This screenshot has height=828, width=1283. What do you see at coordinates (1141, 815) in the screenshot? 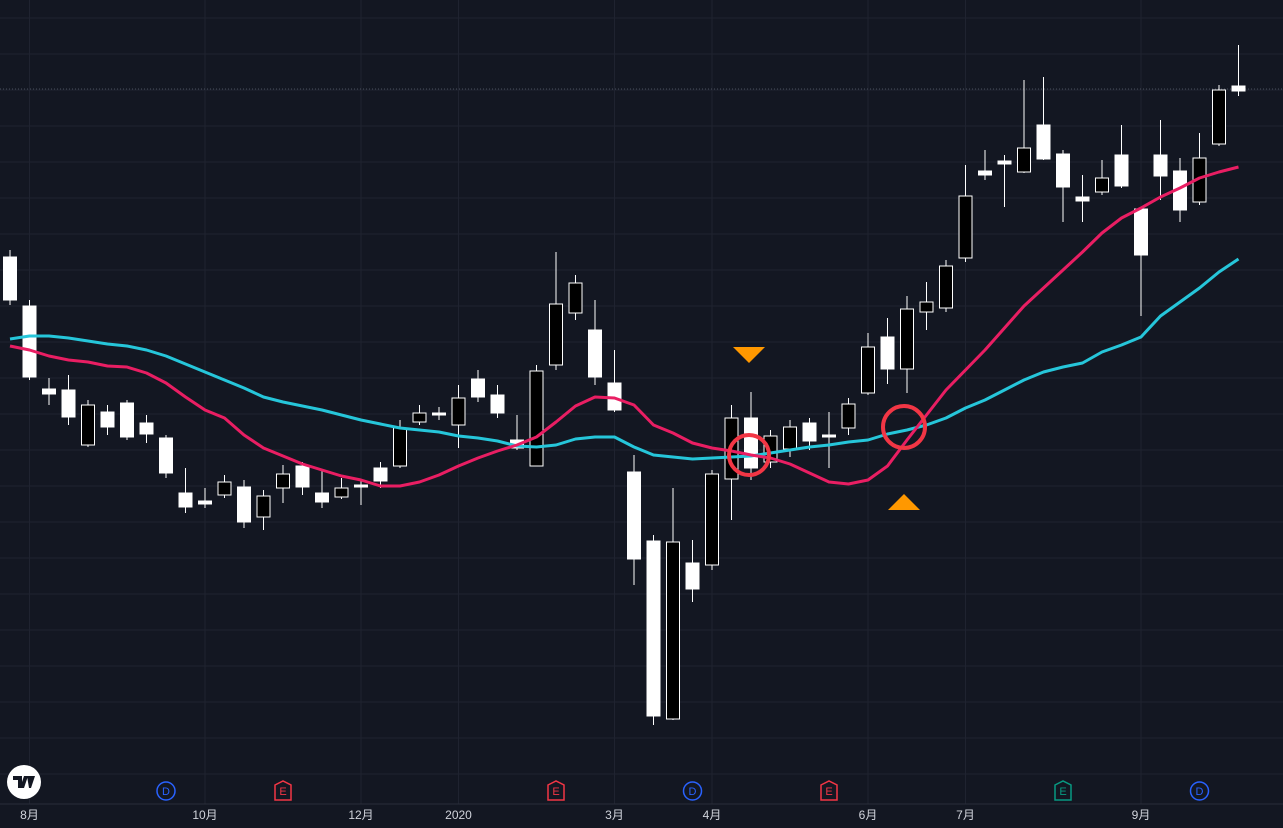
I see `x-tick-label: 9月` at bounding box center [1141, 815].